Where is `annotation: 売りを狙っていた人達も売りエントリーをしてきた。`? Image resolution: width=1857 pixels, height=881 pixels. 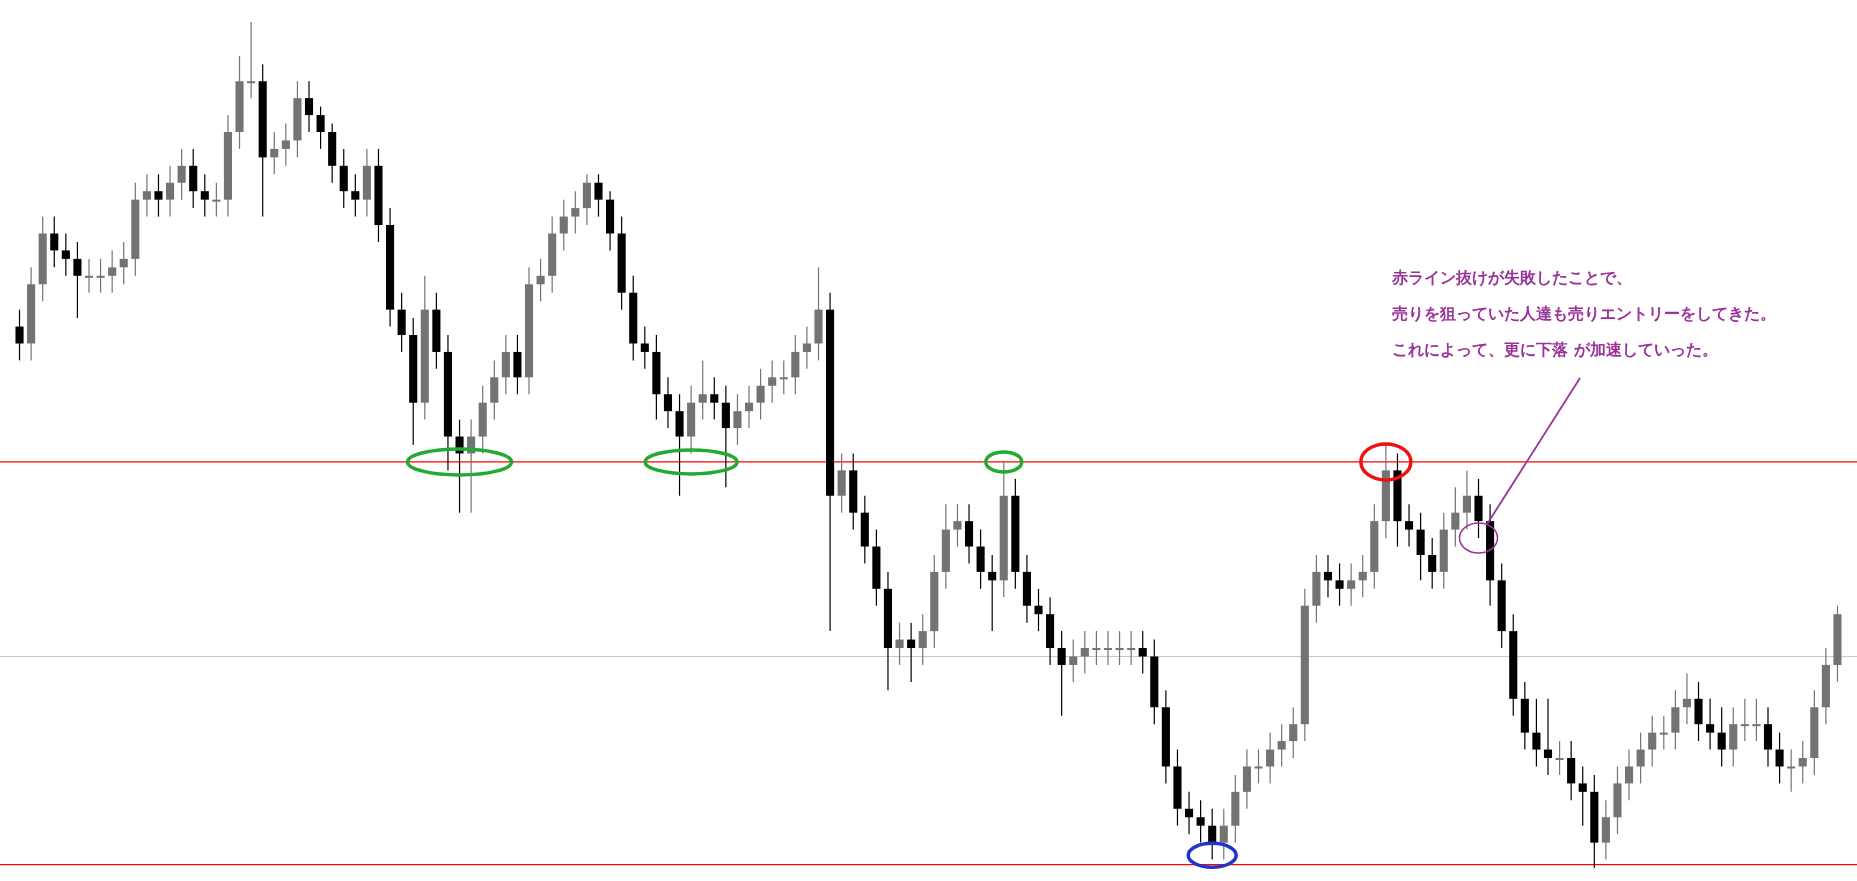
annotation: 売りを狙っていた人達も売りエントリーをしてきた。 is located at coordinates (1584, 313).